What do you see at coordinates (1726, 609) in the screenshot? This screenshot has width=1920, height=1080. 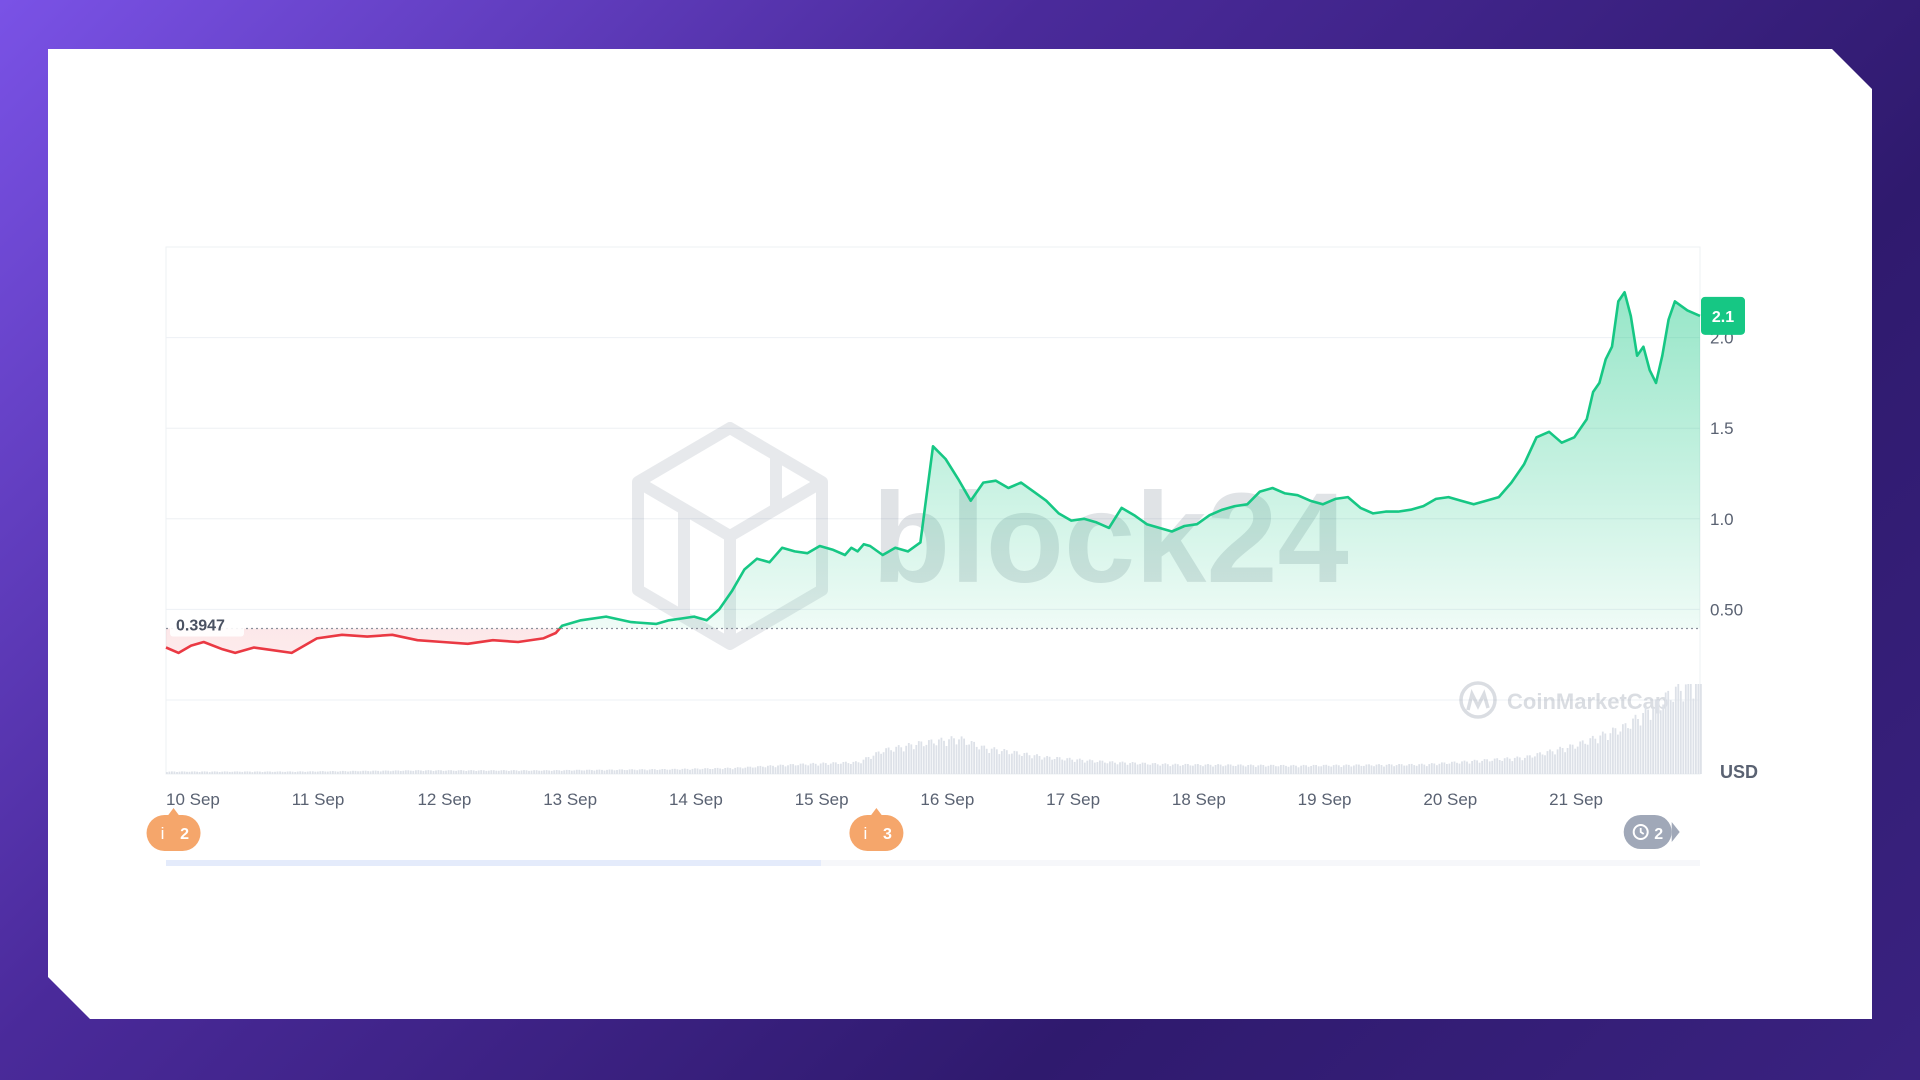 I see `y-tick-label: 0.50` at bounding box center [1726, 609].